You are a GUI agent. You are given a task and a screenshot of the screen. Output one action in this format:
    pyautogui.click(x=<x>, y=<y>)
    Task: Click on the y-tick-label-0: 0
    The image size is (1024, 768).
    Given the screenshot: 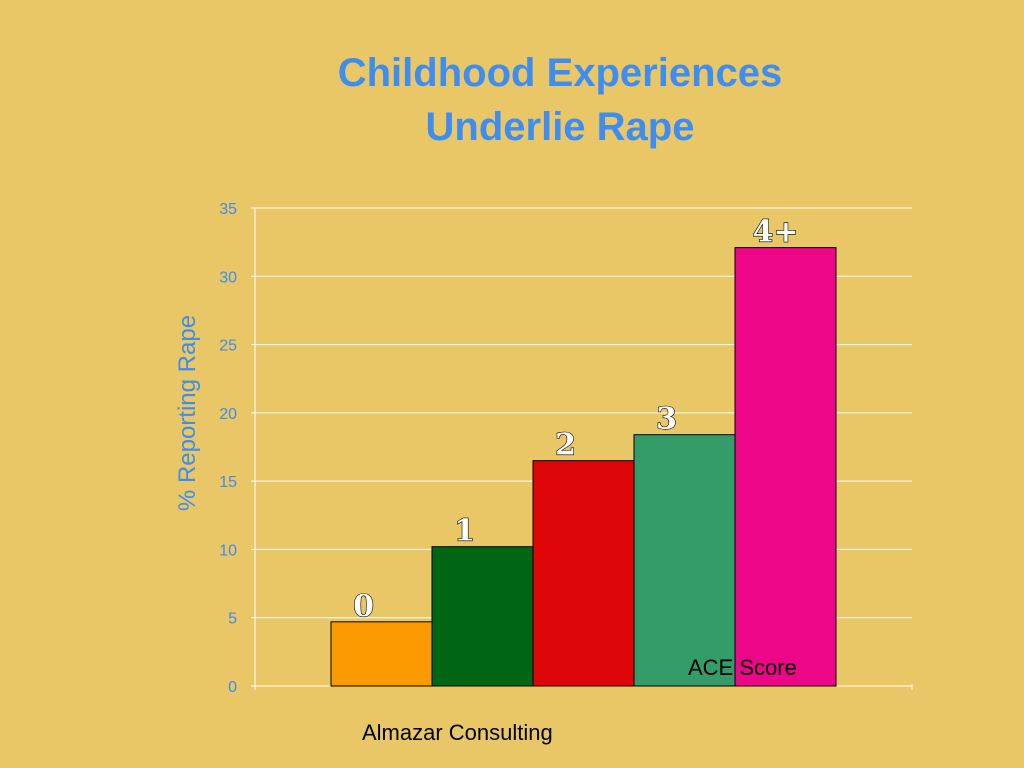 What is the action you would take?
    pyautogui.click(x=232, y=687)
    